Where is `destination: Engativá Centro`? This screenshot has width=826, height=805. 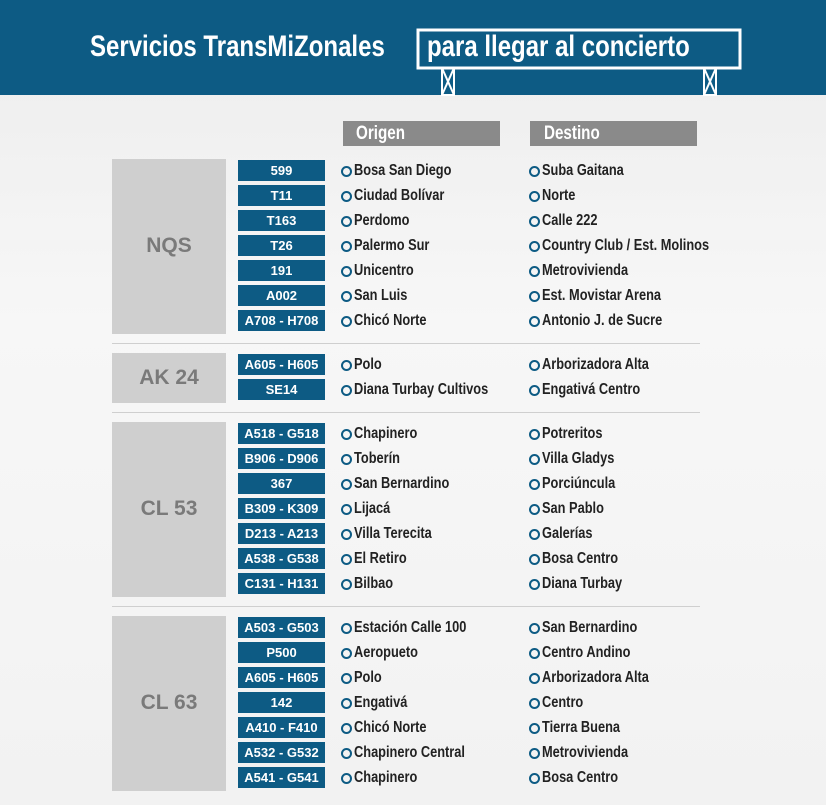
destination: Engativá Centro is located at coordinates (591, 389).